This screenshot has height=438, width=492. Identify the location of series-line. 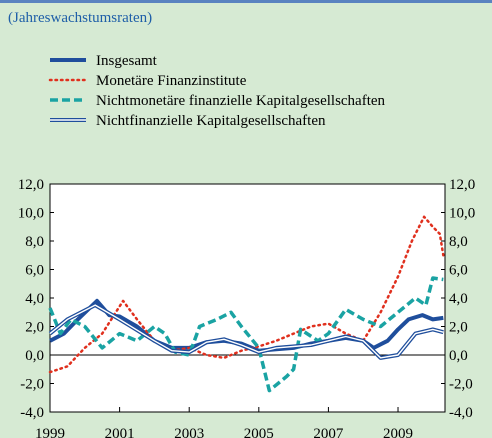
(246, 331).